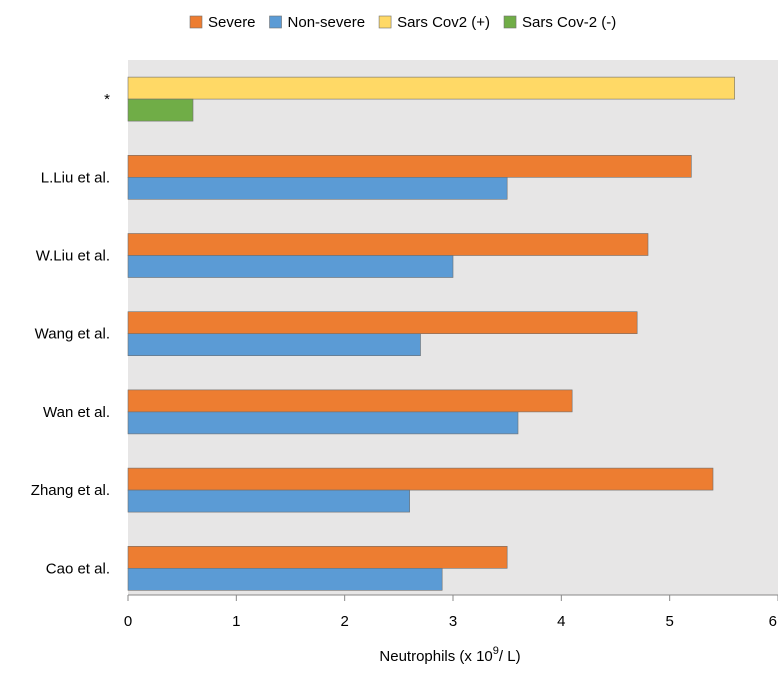 This screenshot has width=778, height=674. Describe the element at coordinates (236, 621) in the screenshot. I see `x-tick-label-1: 1` at that location.